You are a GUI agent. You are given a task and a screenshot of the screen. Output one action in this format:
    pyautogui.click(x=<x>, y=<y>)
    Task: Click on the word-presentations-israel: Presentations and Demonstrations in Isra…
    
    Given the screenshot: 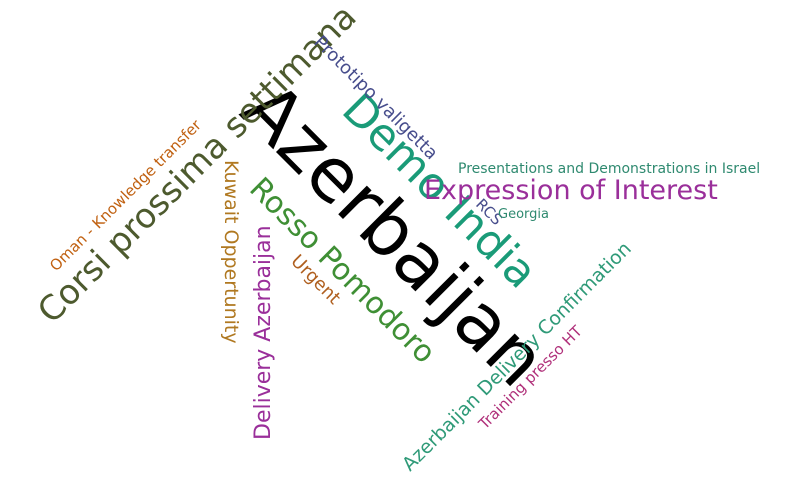 What is the action you would take?
    pyautogui.click(x=609, y=169)
    